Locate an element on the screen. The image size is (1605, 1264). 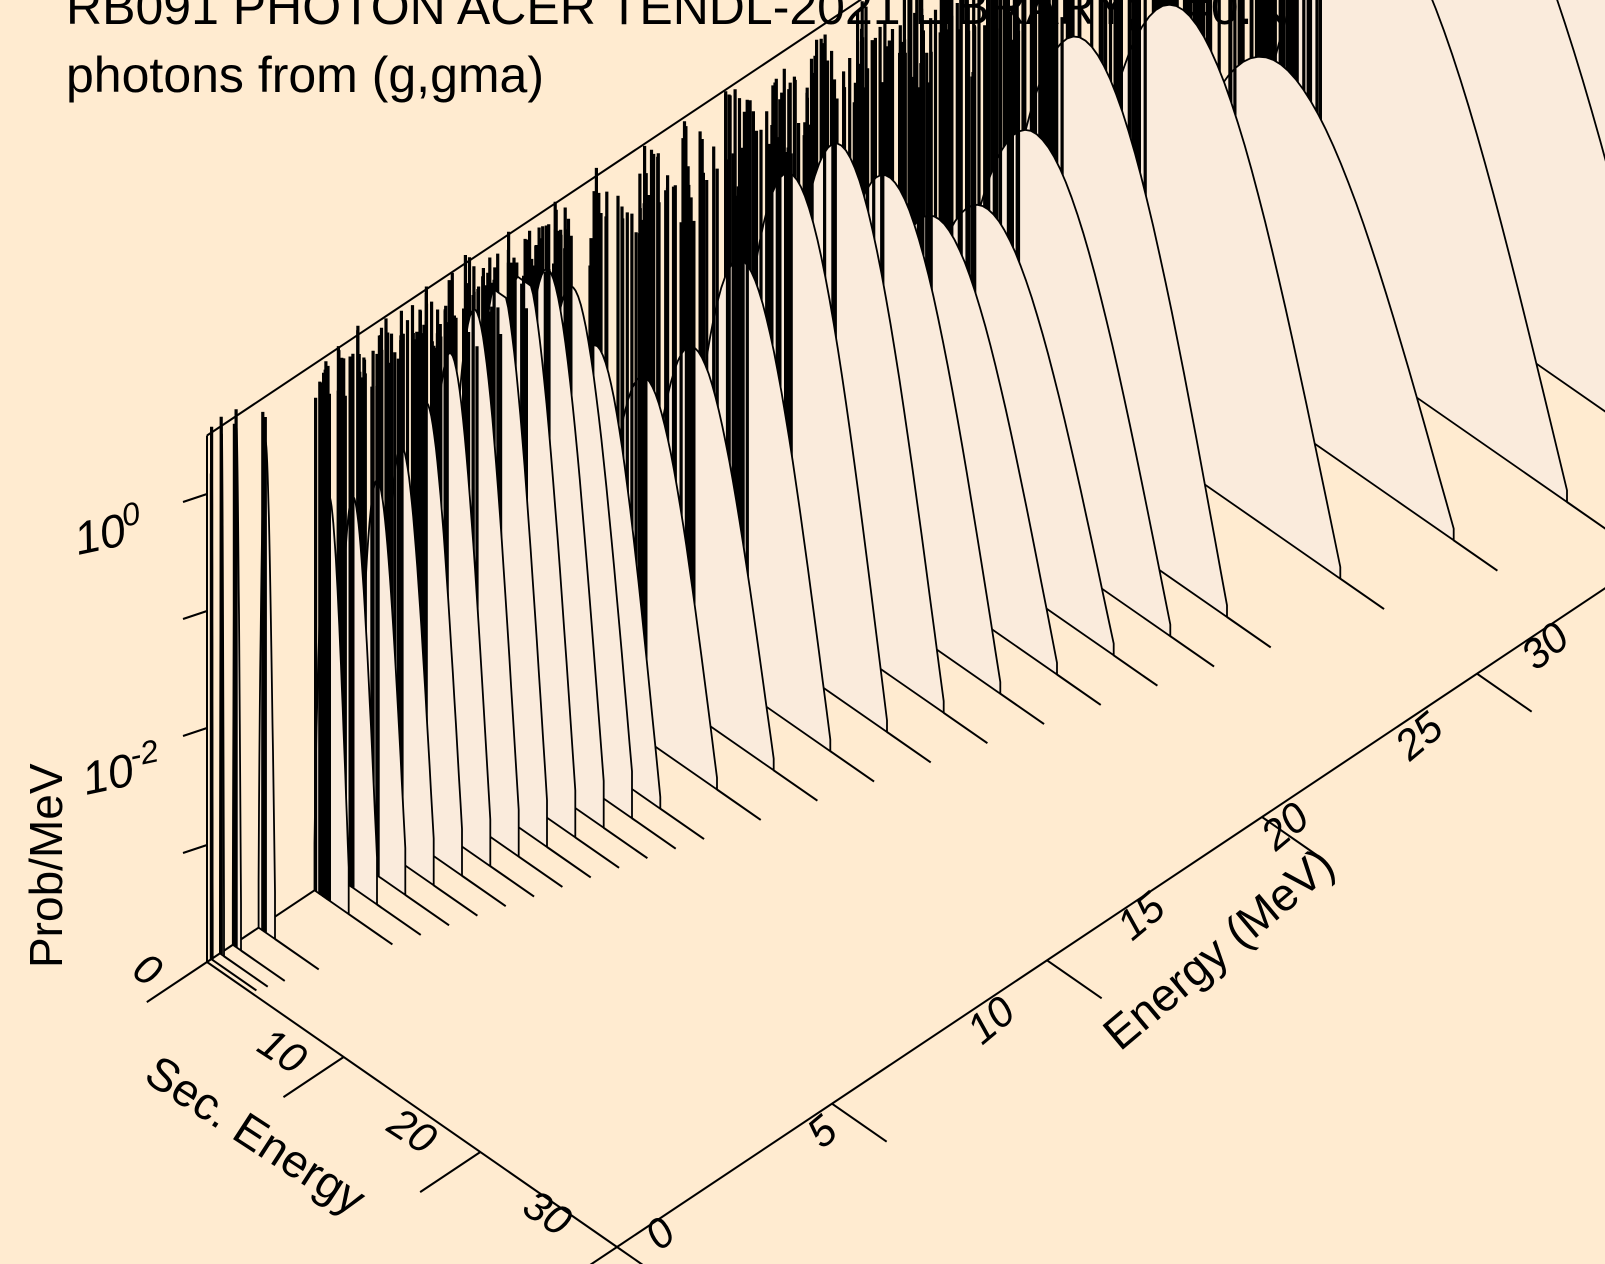
z-tick-30: 30 is located at coordinates (547, 1212).